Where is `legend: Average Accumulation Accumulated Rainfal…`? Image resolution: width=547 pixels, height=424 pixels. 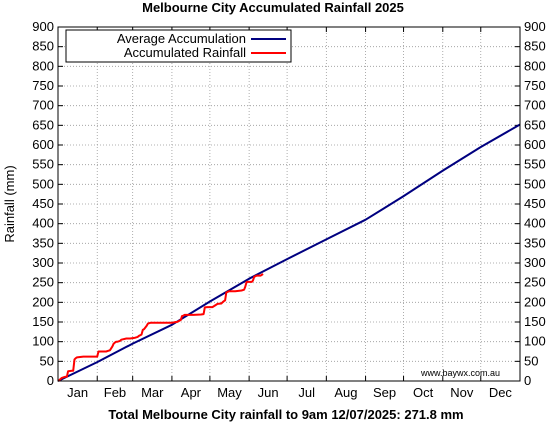 legend: Average Accumulation Accumulated Rainfal… is located at coordinates (178, 46).